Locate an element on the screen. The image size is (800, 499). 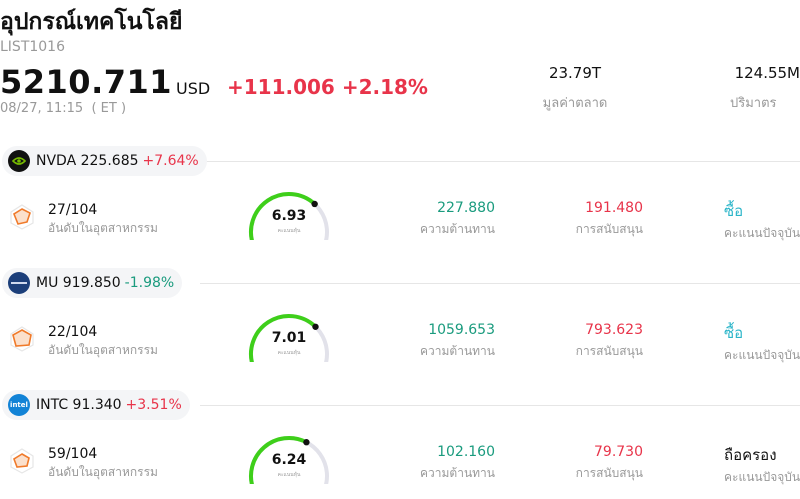
industry-rank: 27/104 is located at coordinates (73, 210).